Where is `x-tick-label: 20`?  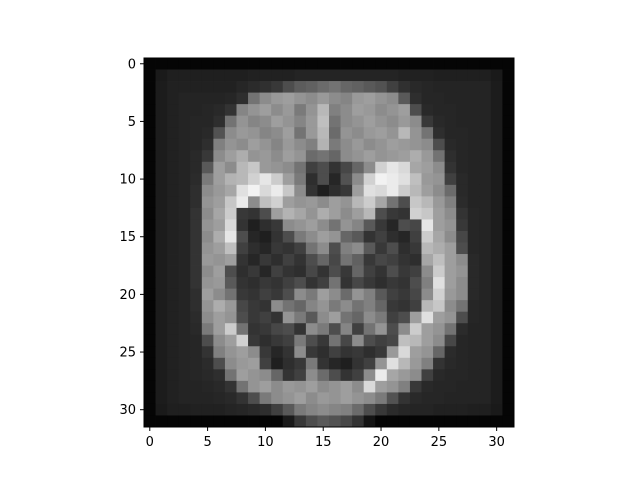
x-tick-label: 20 is located at coordinates (381, 442).